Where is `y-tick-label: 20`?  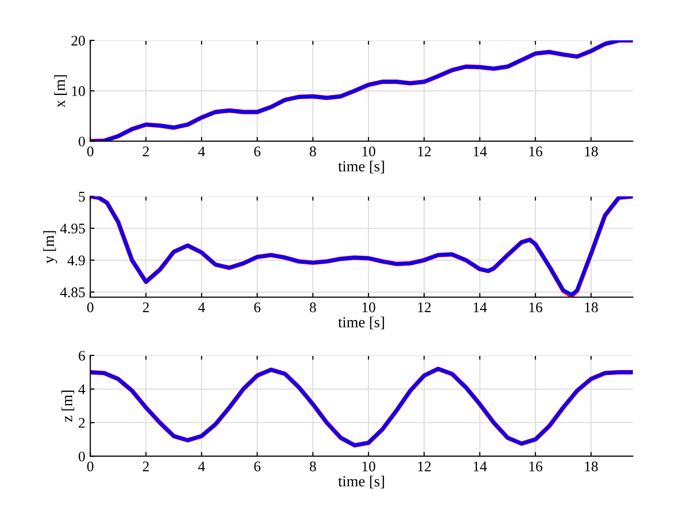 y-tick-label: 20 is located at coordinates (78, 41).